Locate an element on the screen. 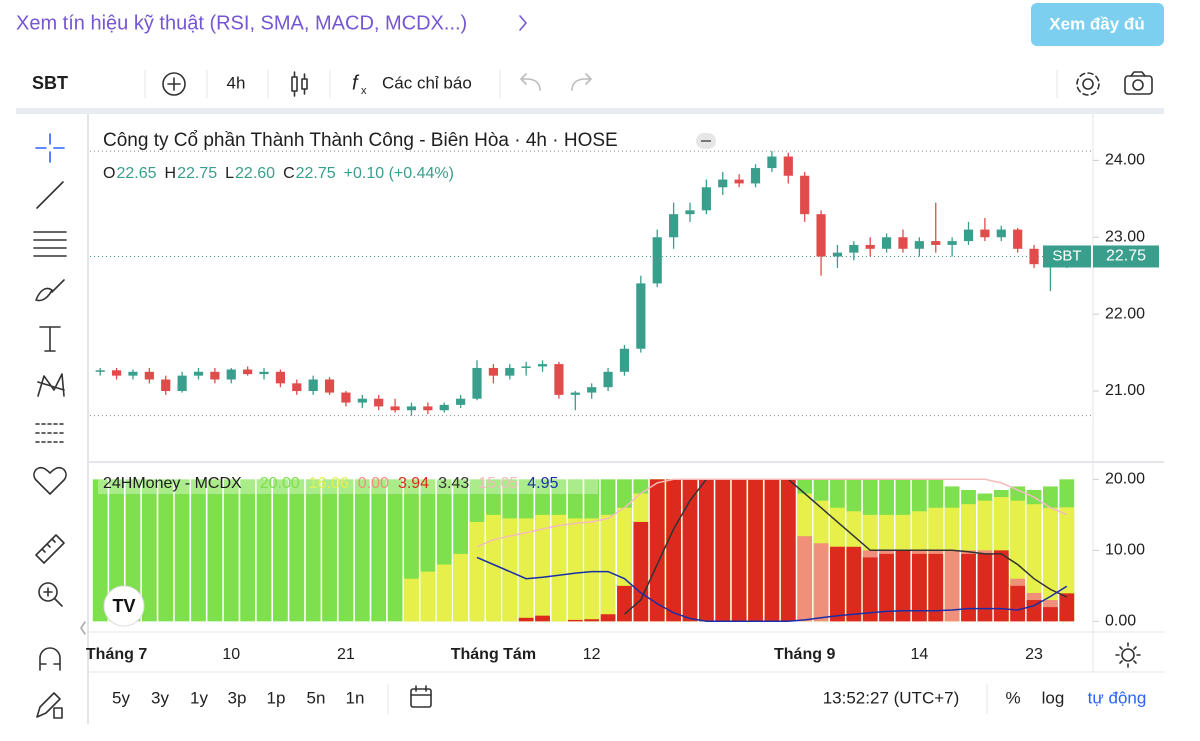 The image size is (1200, 741). mcdx-line is located at coordinates (846, 546).